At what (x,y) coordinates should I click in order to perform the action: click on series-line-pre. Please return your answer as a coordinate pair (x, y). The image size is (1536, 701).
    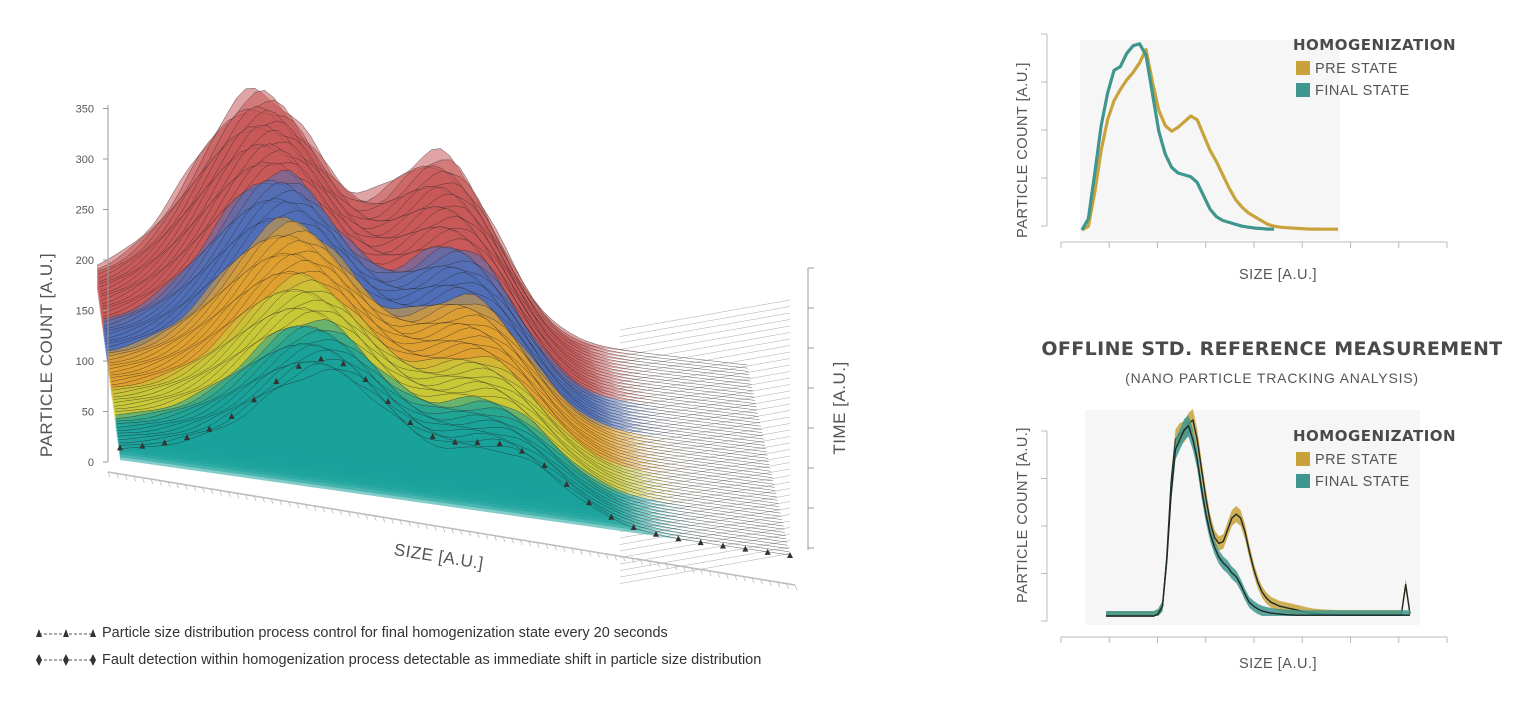
    Looking at the image, I should click on (1209, 139).